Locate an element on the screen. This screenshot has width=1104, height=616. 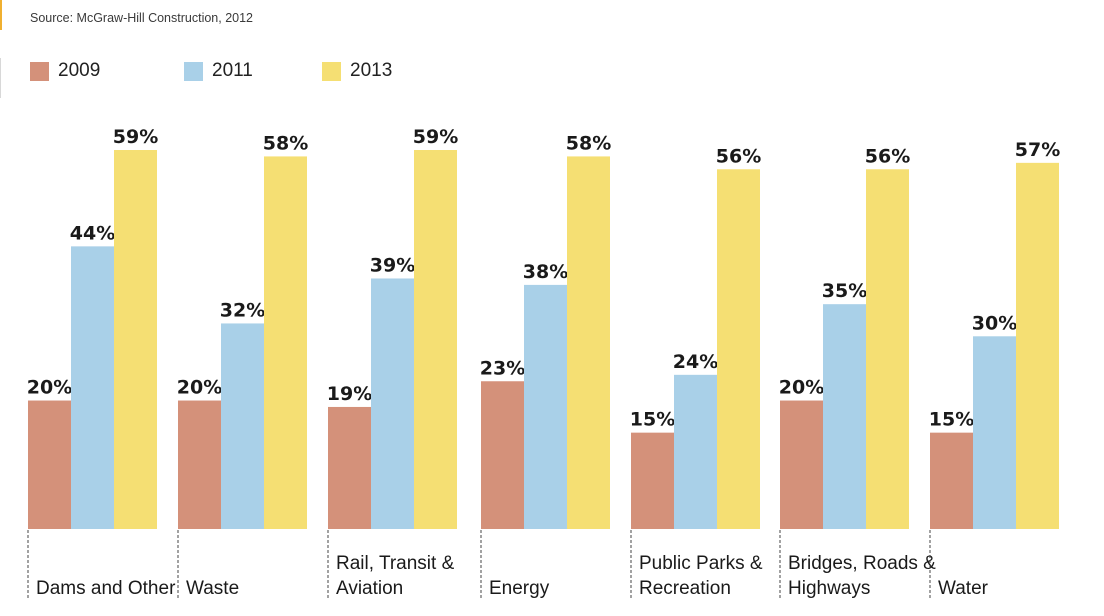
legend-swatch-2011 is located at coordinates (193, 71).